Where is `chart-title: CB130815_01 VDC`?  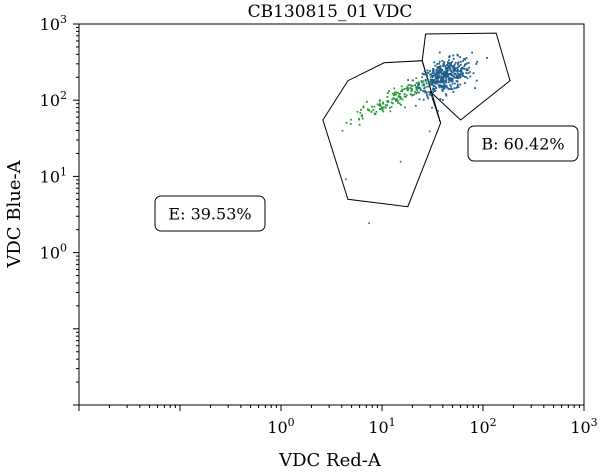 chart-title: CB130815_01 VDC is located at coordinates (330, 12).